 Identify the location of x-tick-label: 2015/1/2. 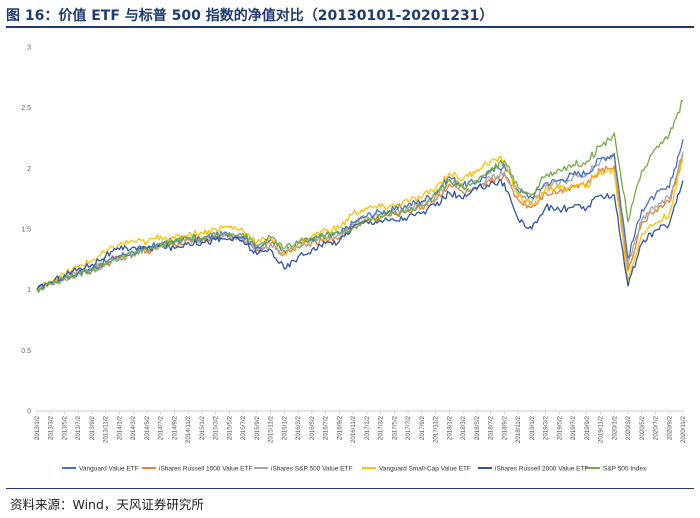
(202, 427).